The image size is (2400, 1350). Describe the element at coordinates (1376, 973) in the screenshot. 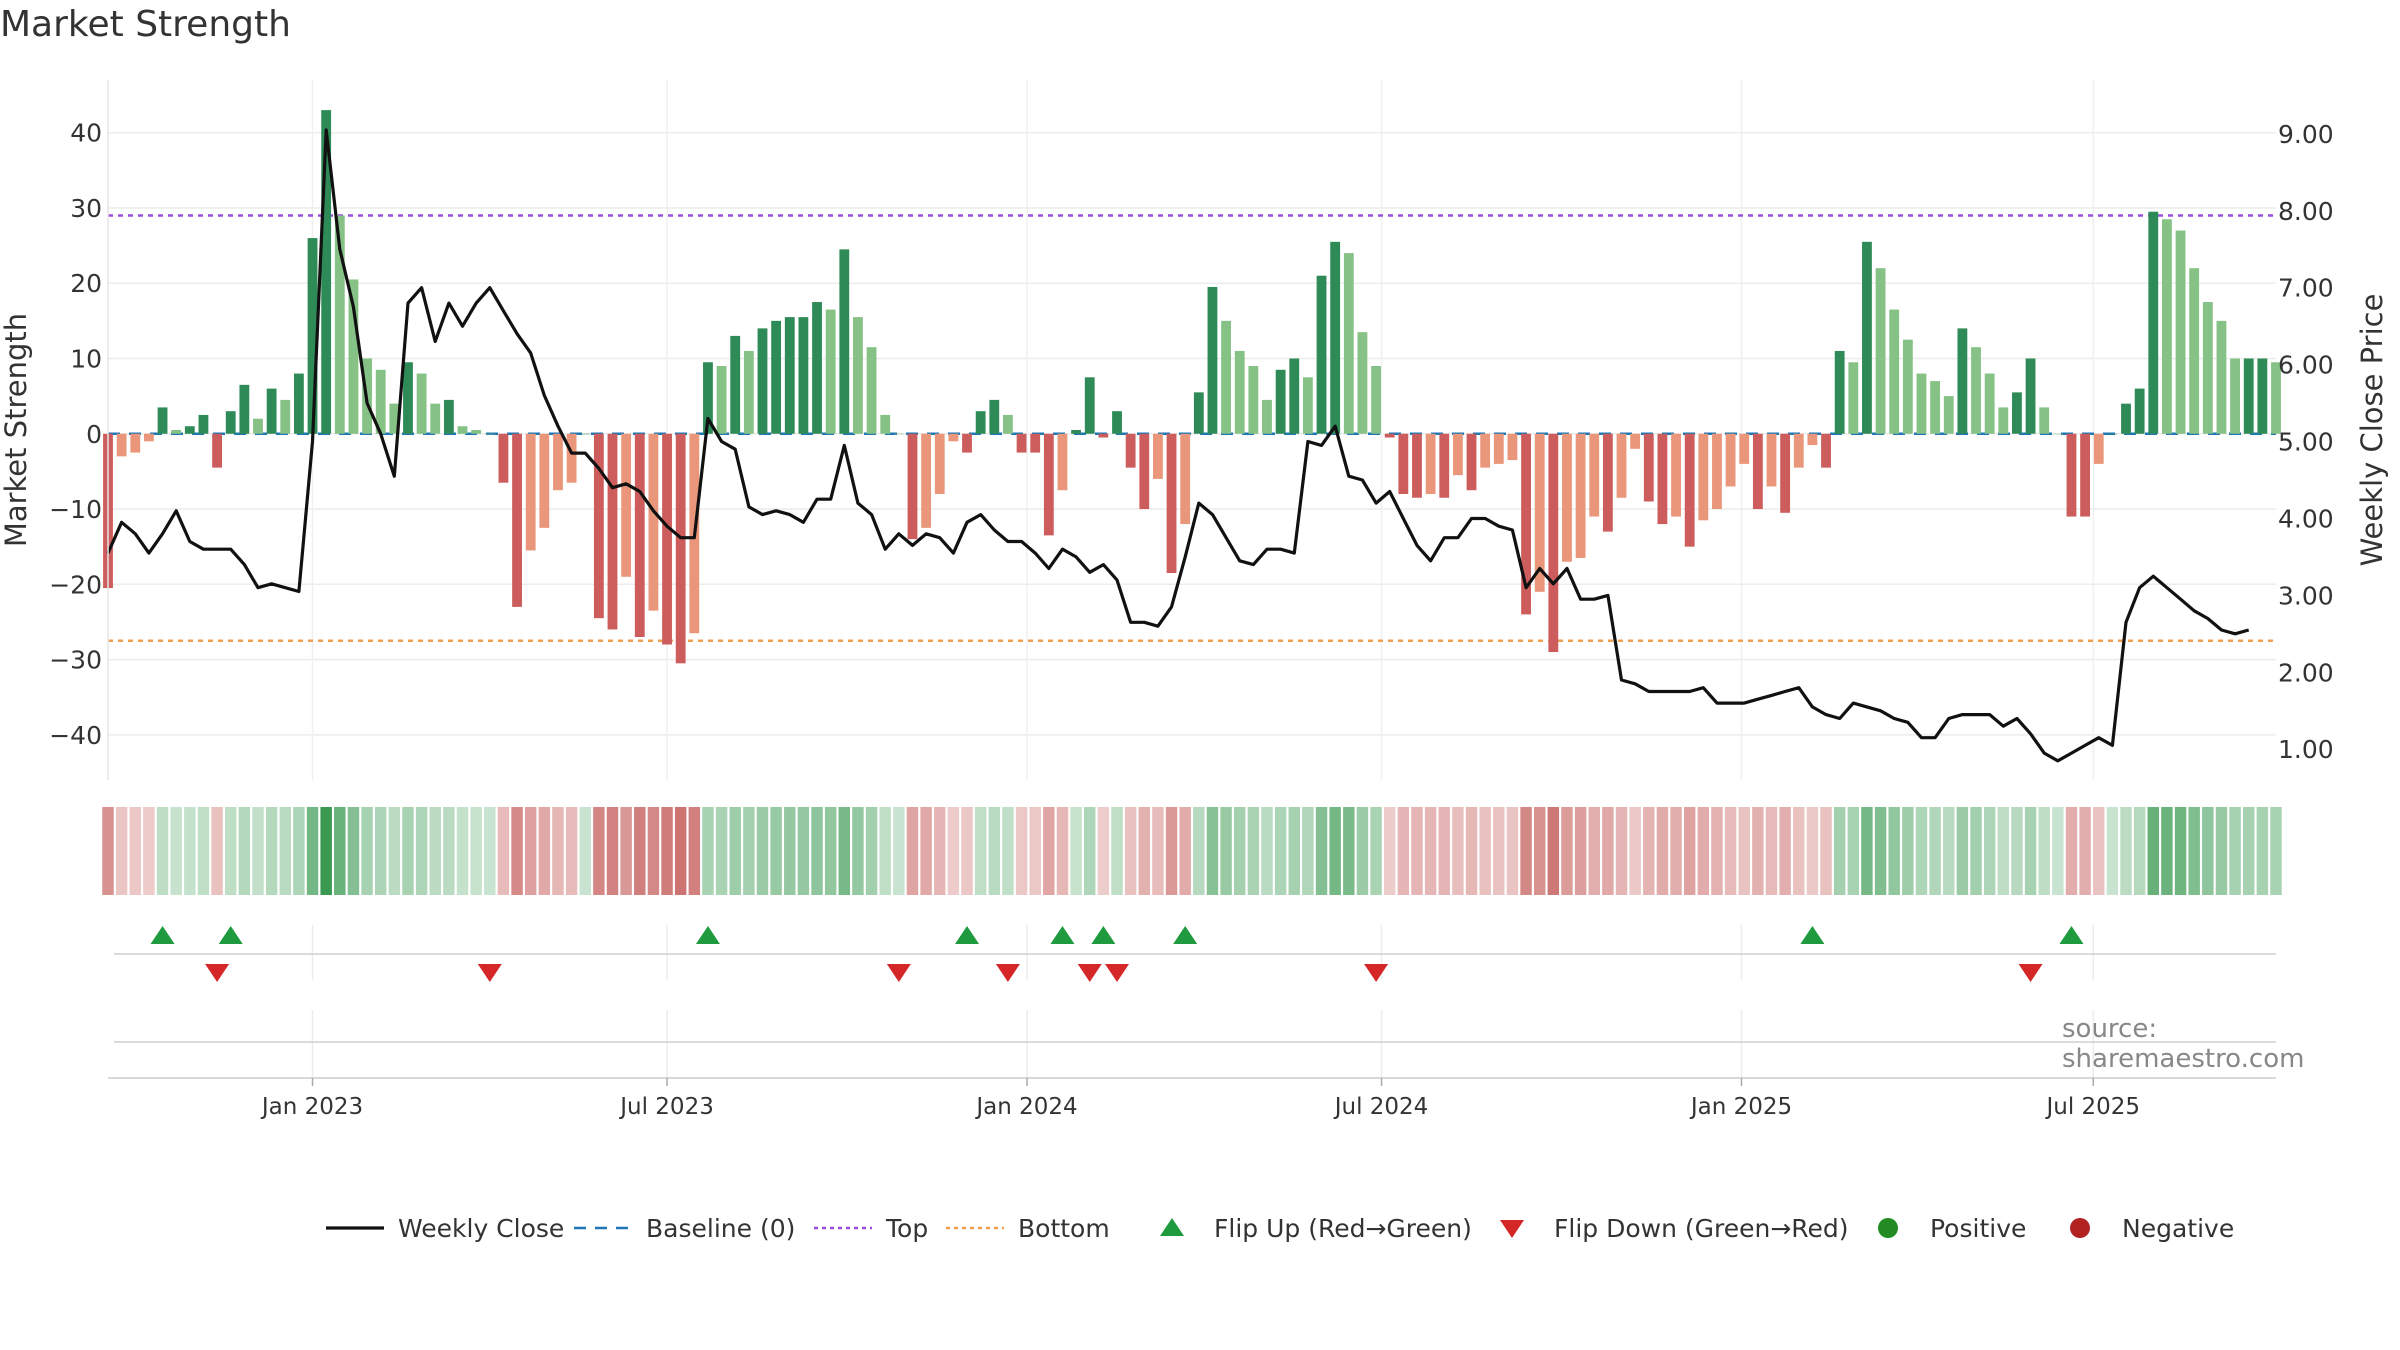

I see `flip-down-marker` at that location.